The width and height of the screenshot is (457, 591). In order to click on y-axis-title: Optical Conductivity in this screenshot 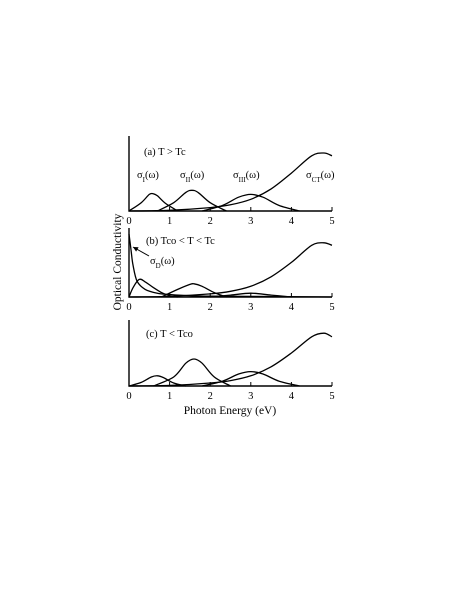, I will do `click(118, 261)`.